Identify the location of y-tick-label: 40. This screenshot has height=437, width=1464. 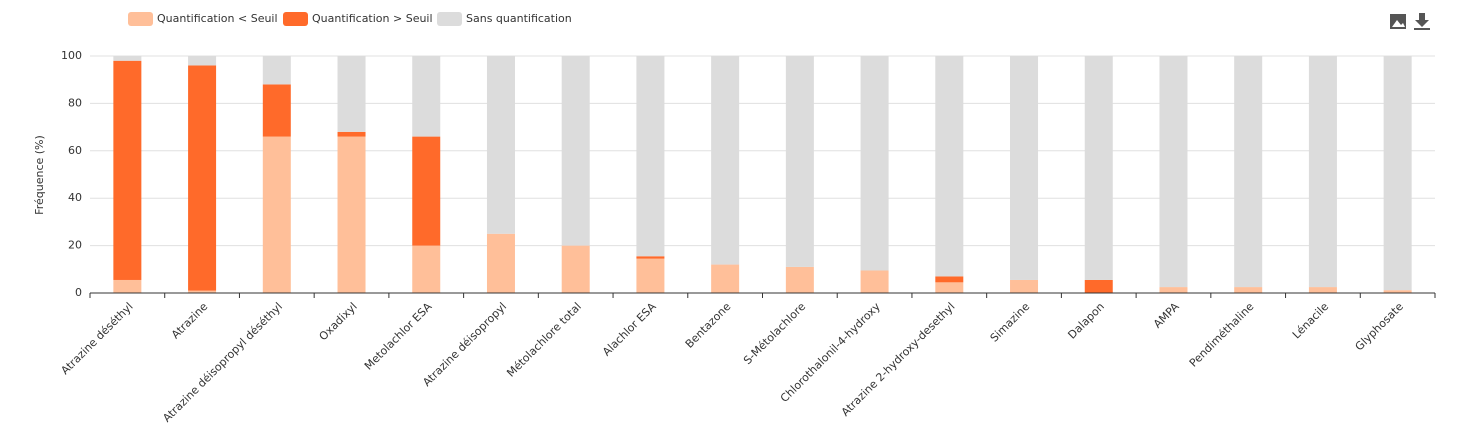
(75, 197).